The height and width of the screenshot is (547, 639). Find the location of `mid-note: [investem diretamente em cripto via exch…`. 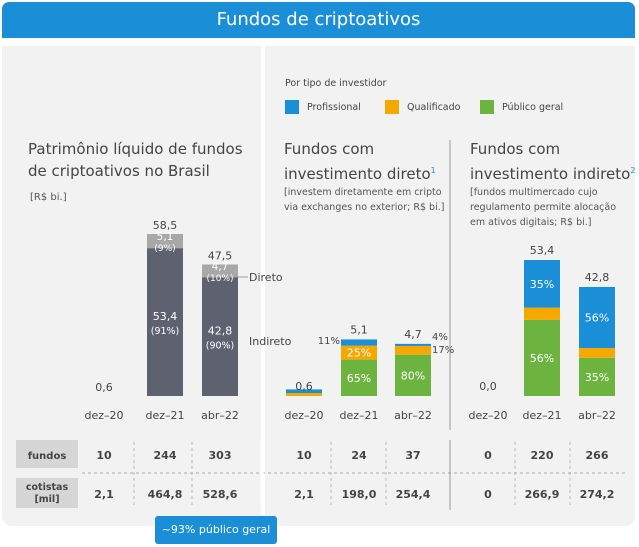

mid-note: [investem diretamente em cripto via exch… is located at coordinates (364, 200).